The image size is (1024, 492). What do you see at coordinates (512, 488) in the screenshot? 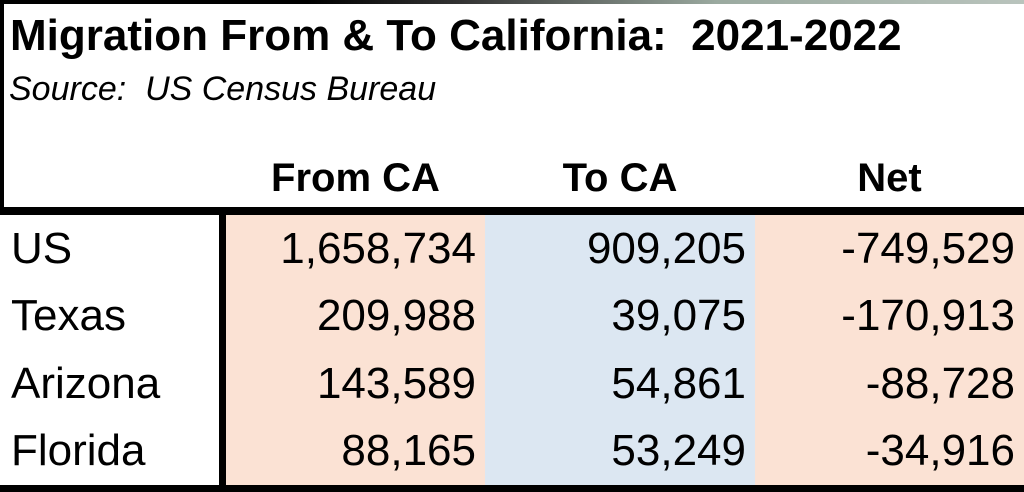
I see `bottom-border-line` at bounding box center [512, 488].